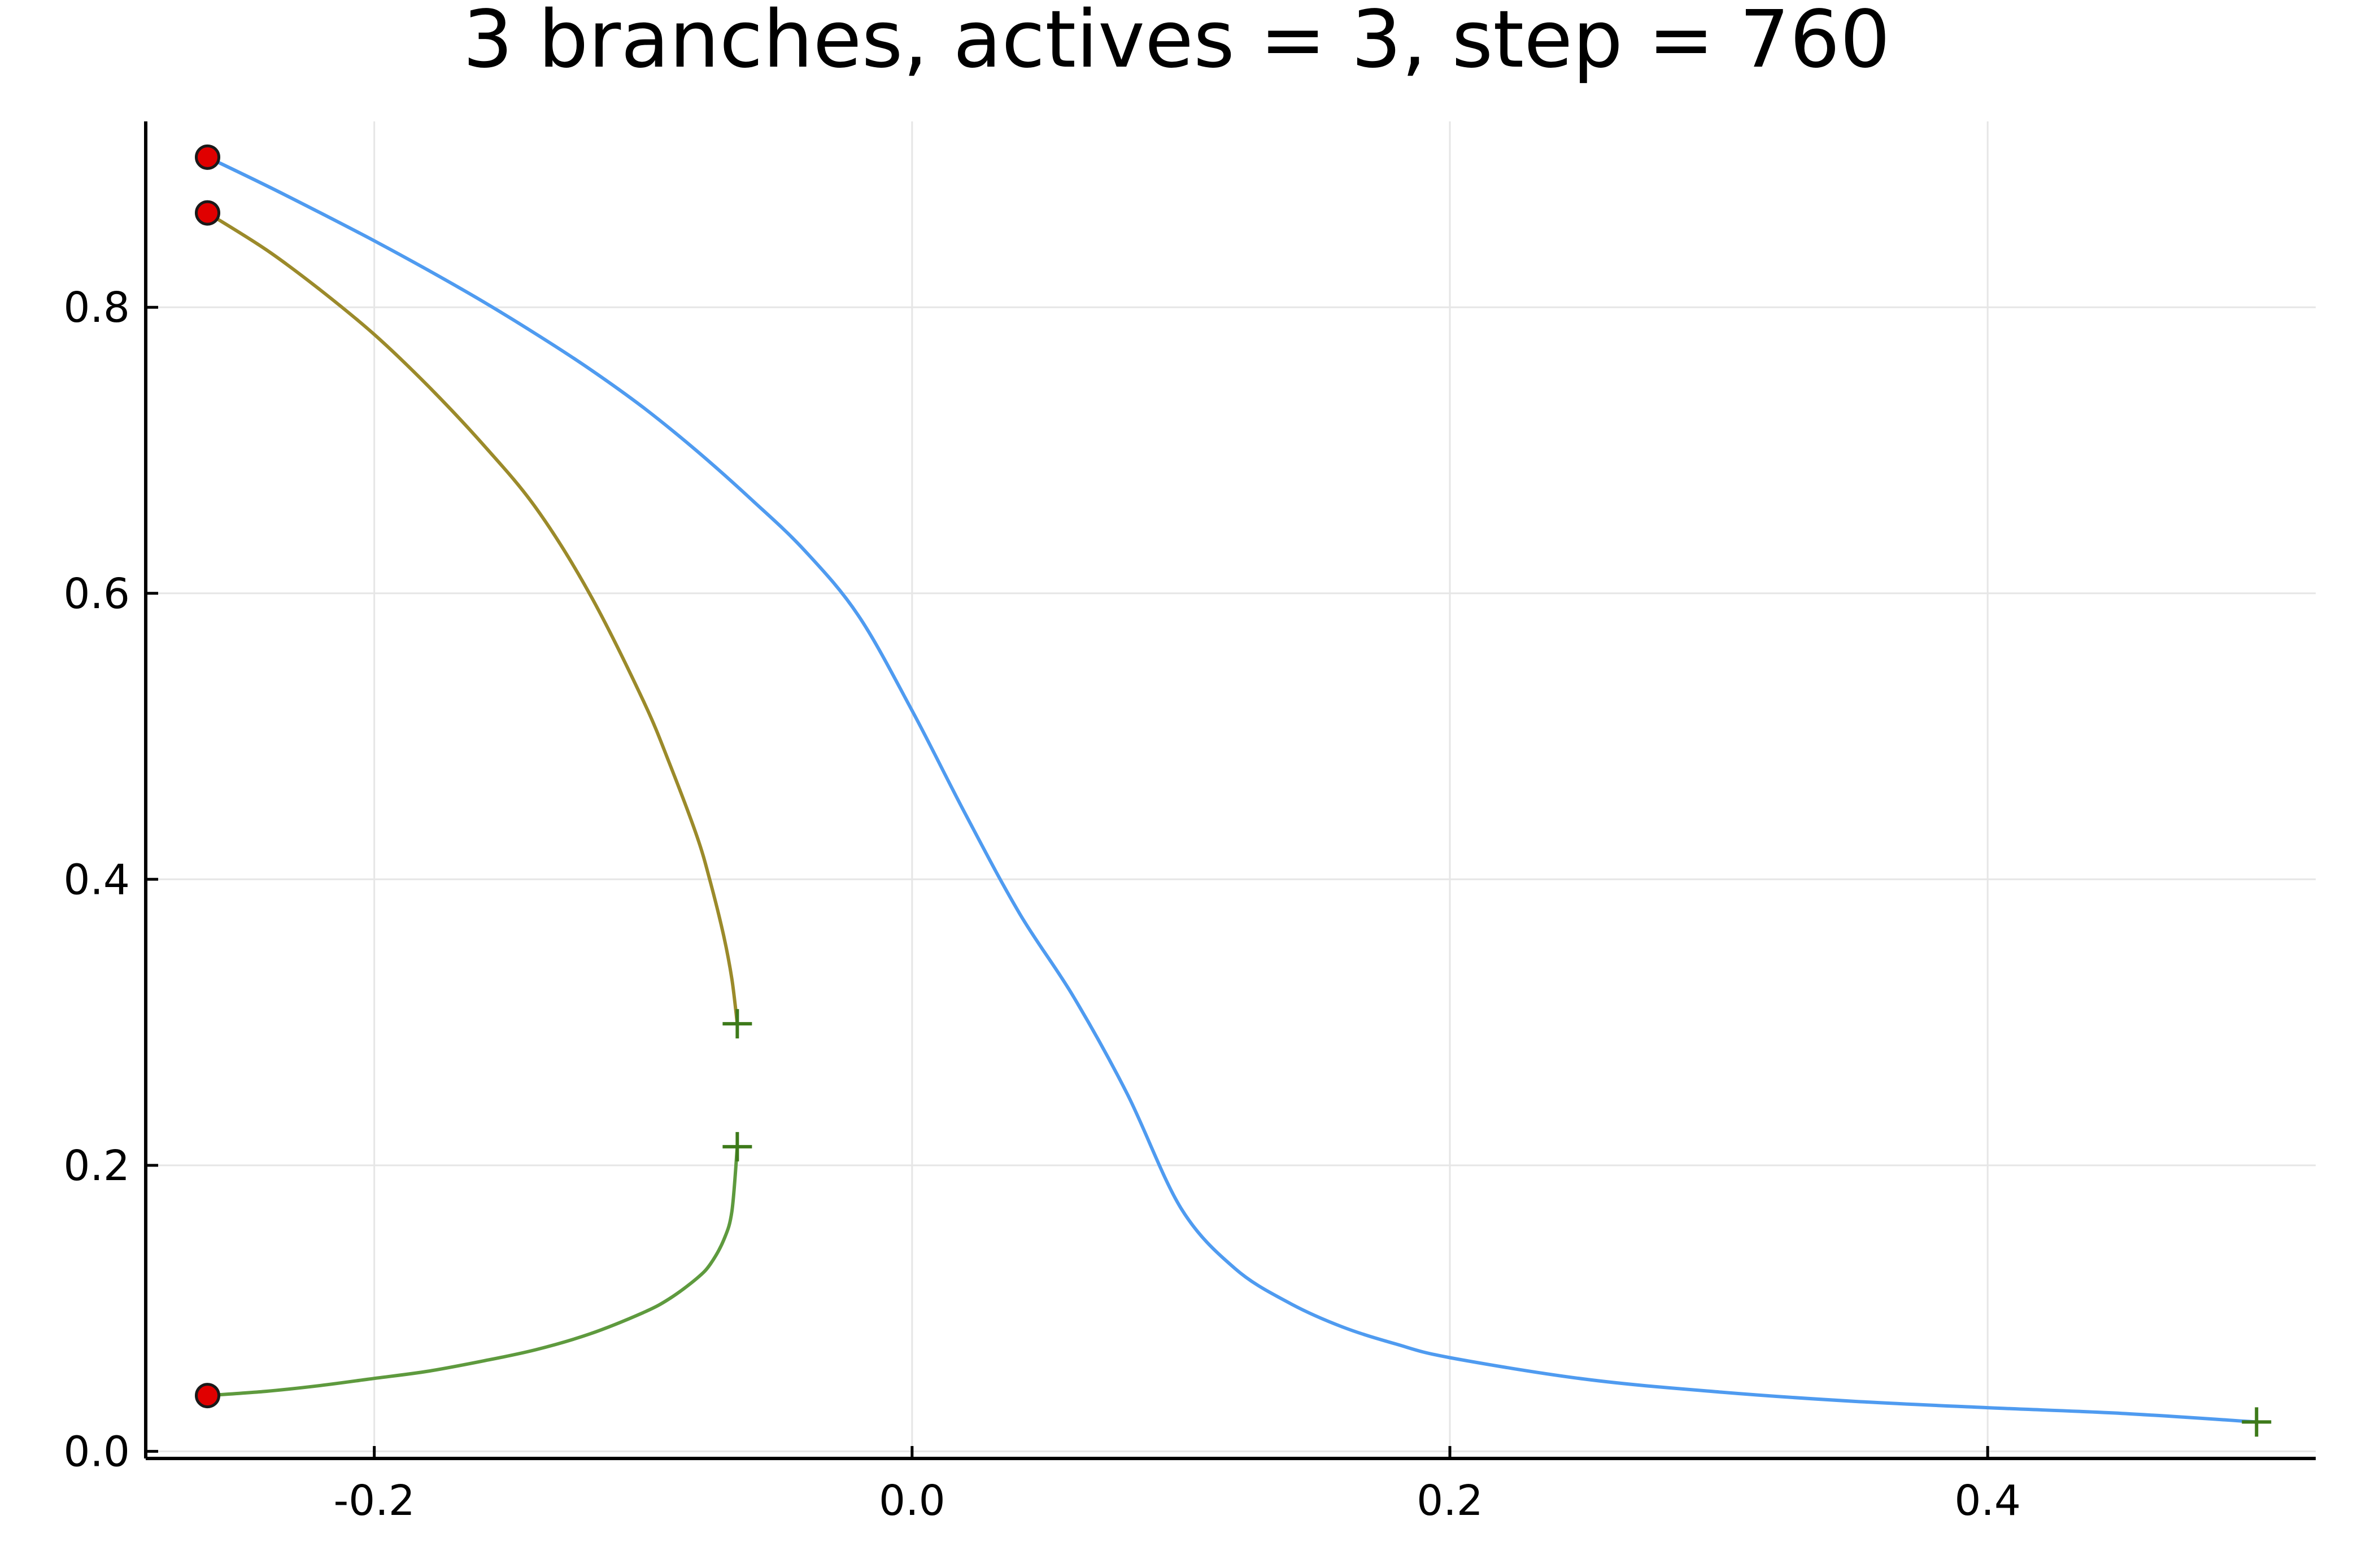  What do you see at coordinates (96, 1166) in the screenshot?
I see `y-tick-label: 0.2` at bounding box center [96, 1166].